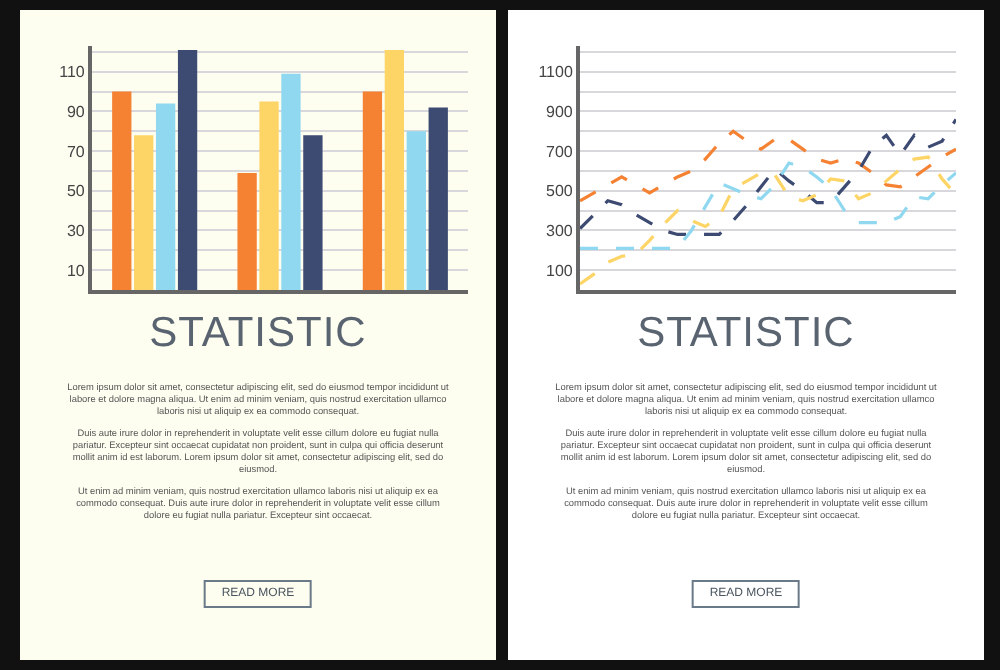  Describe the element at coordinates (76, 231) in the screenshot. I see `y-tick-label: 30` at that location.